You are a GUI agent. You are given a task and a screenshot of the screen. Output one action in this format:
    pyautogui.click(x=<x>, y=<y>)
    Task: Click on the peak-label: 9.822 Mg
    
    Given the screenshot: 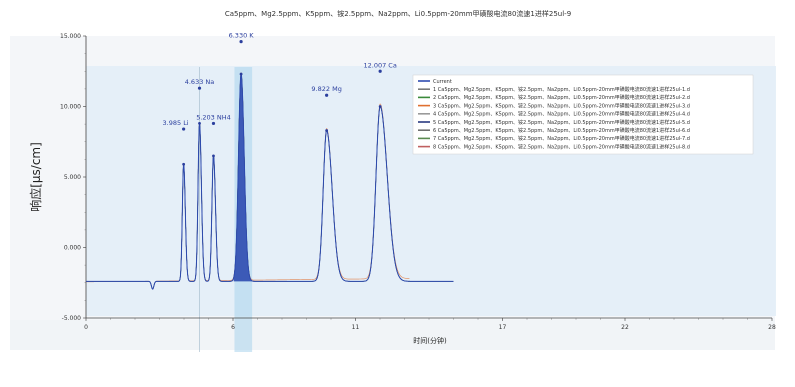 What is the action you would take?
    pyautogui.click(x=326, y=89)
    